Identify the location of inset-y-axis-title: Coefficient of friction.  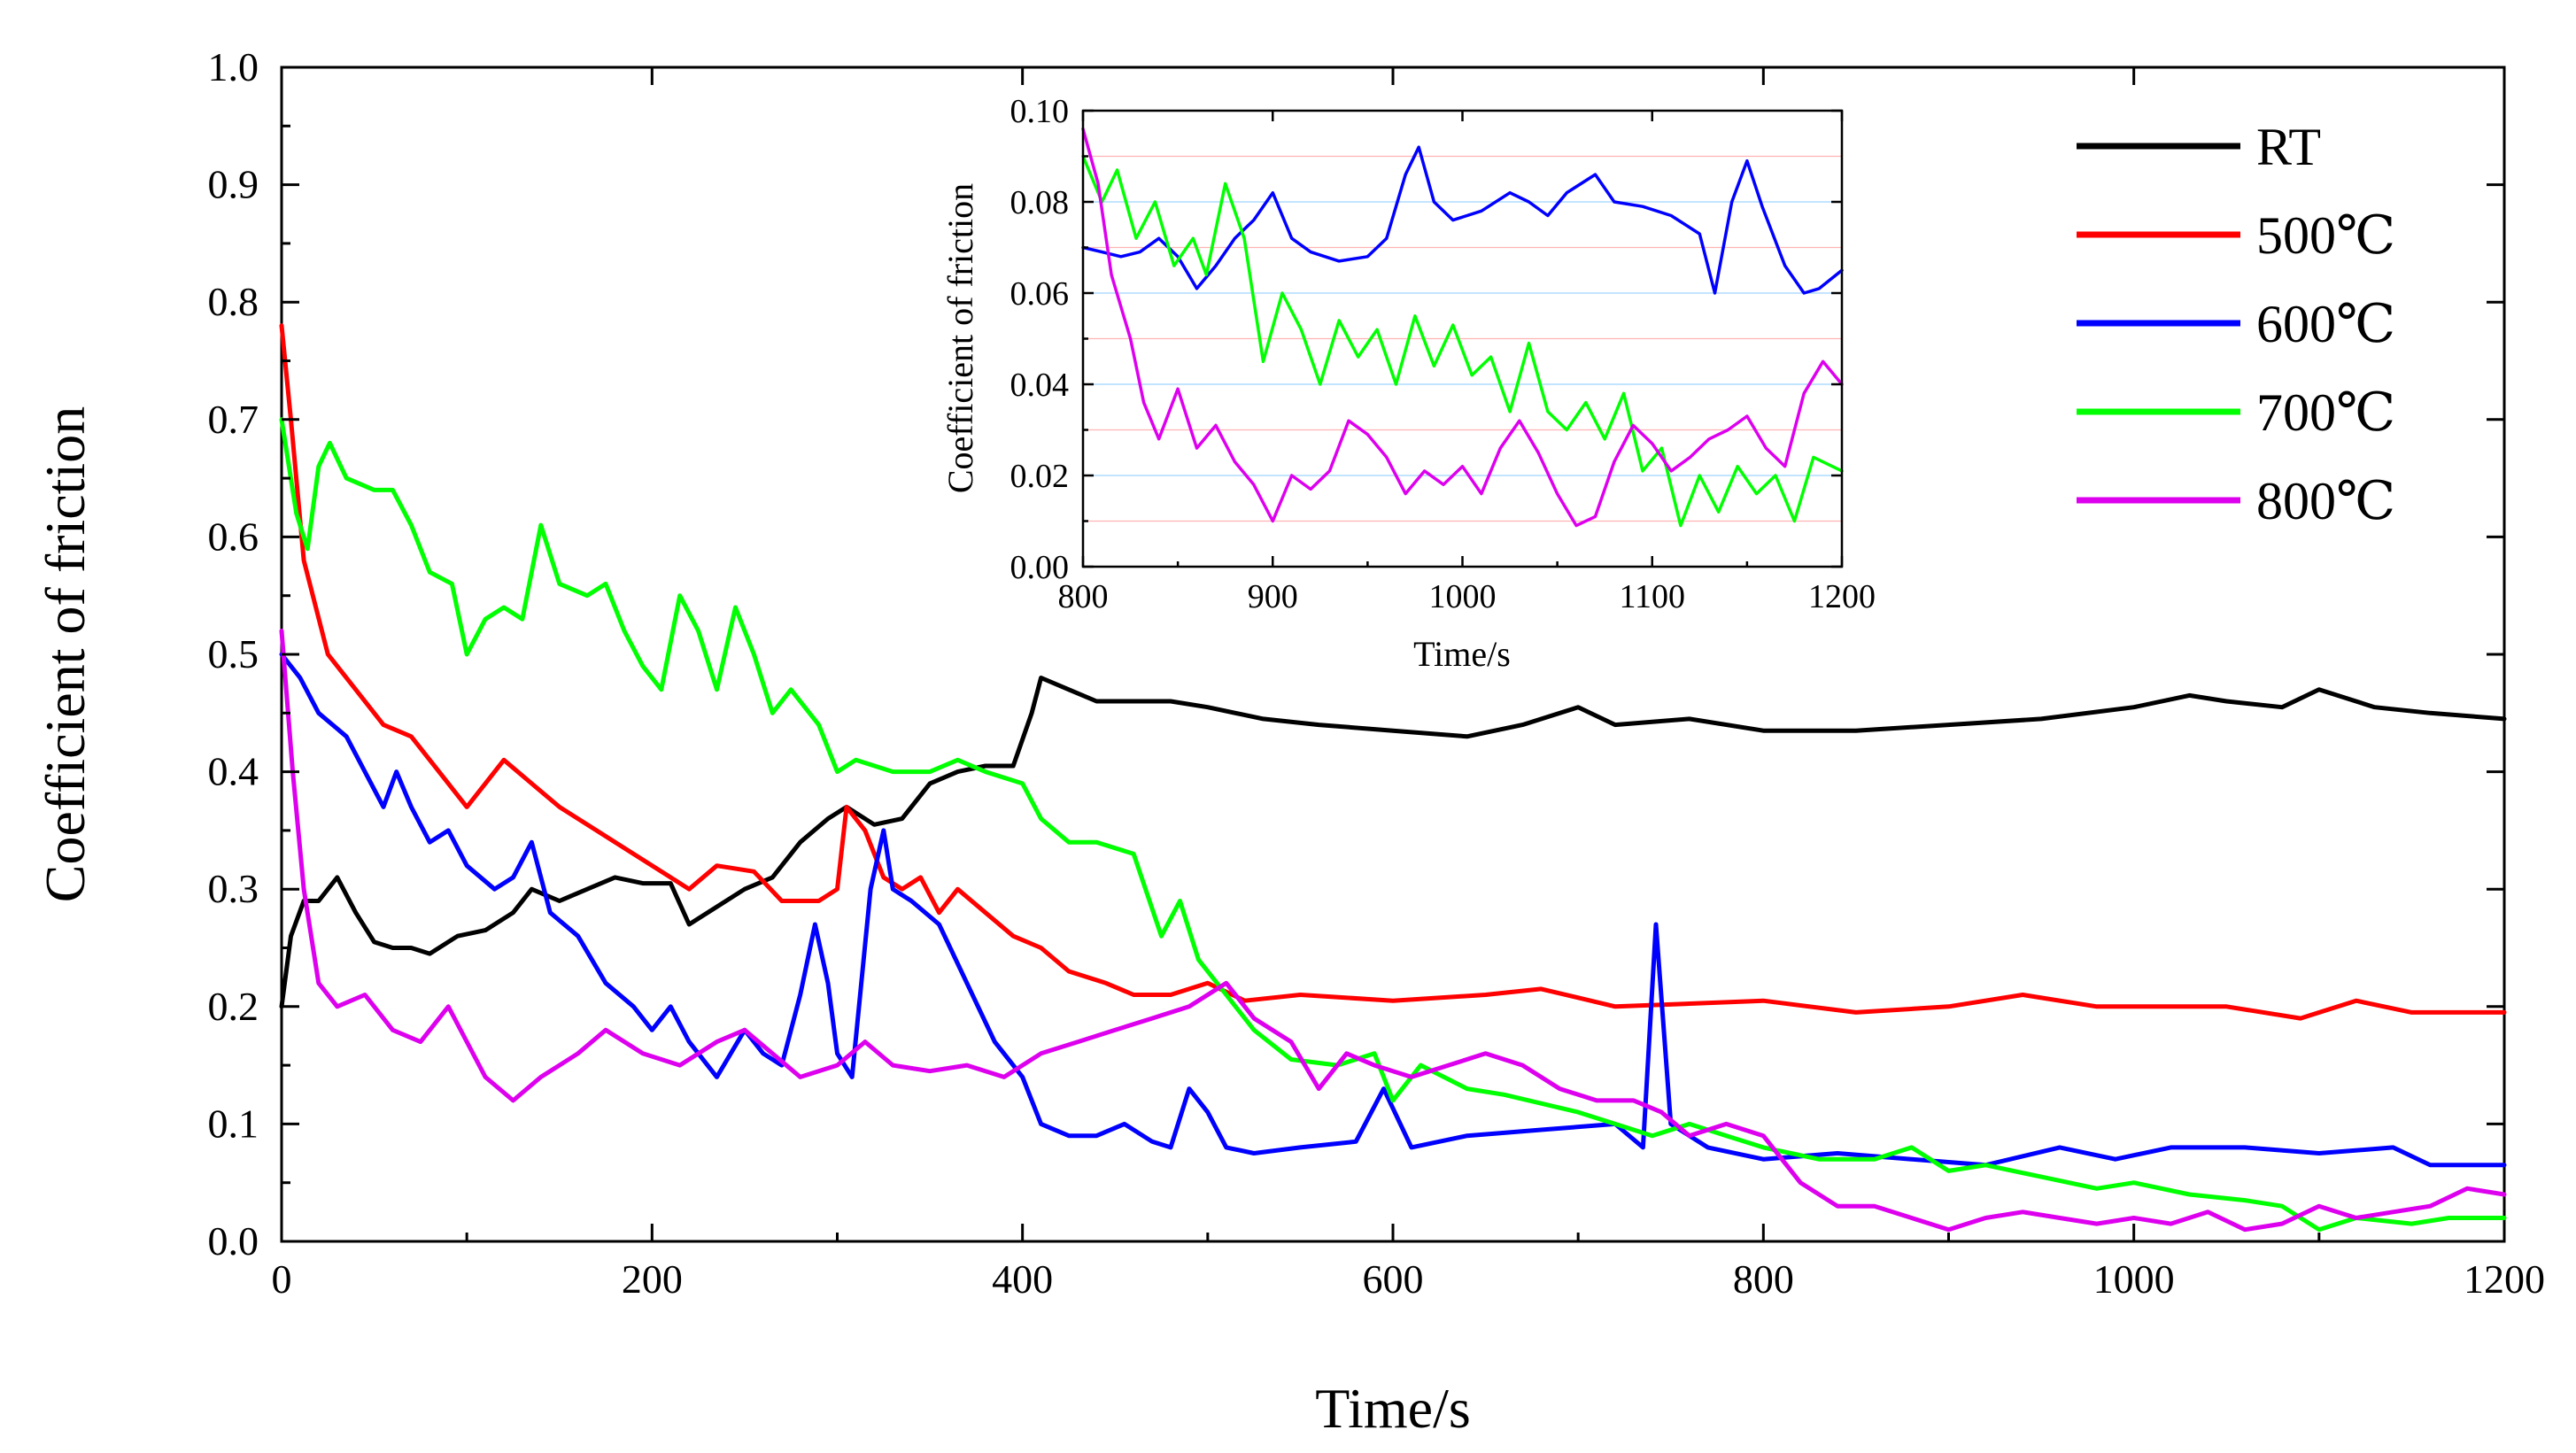
(960, 338).